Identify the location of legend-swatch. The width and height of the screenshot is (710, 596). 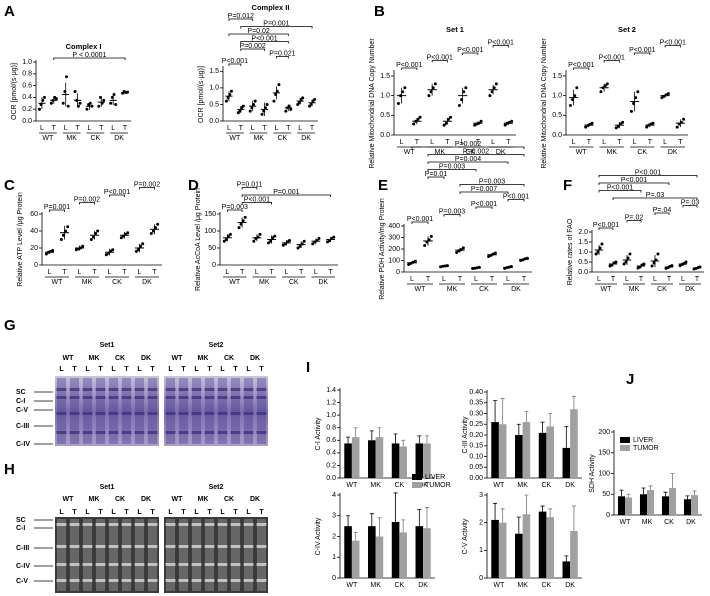
(417, 485).